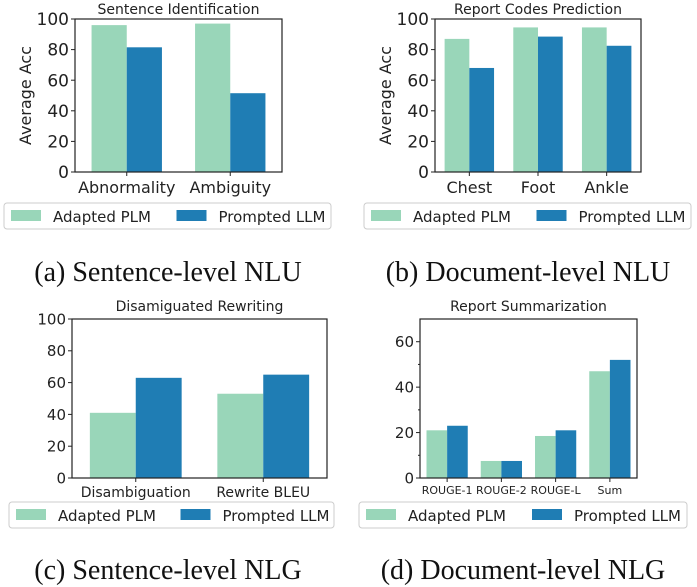 The image size is (697, 587). Describe the element at coordinates (447, 490) in the screenshot. I see `x-tick-label: ROUGE-1` at that location.